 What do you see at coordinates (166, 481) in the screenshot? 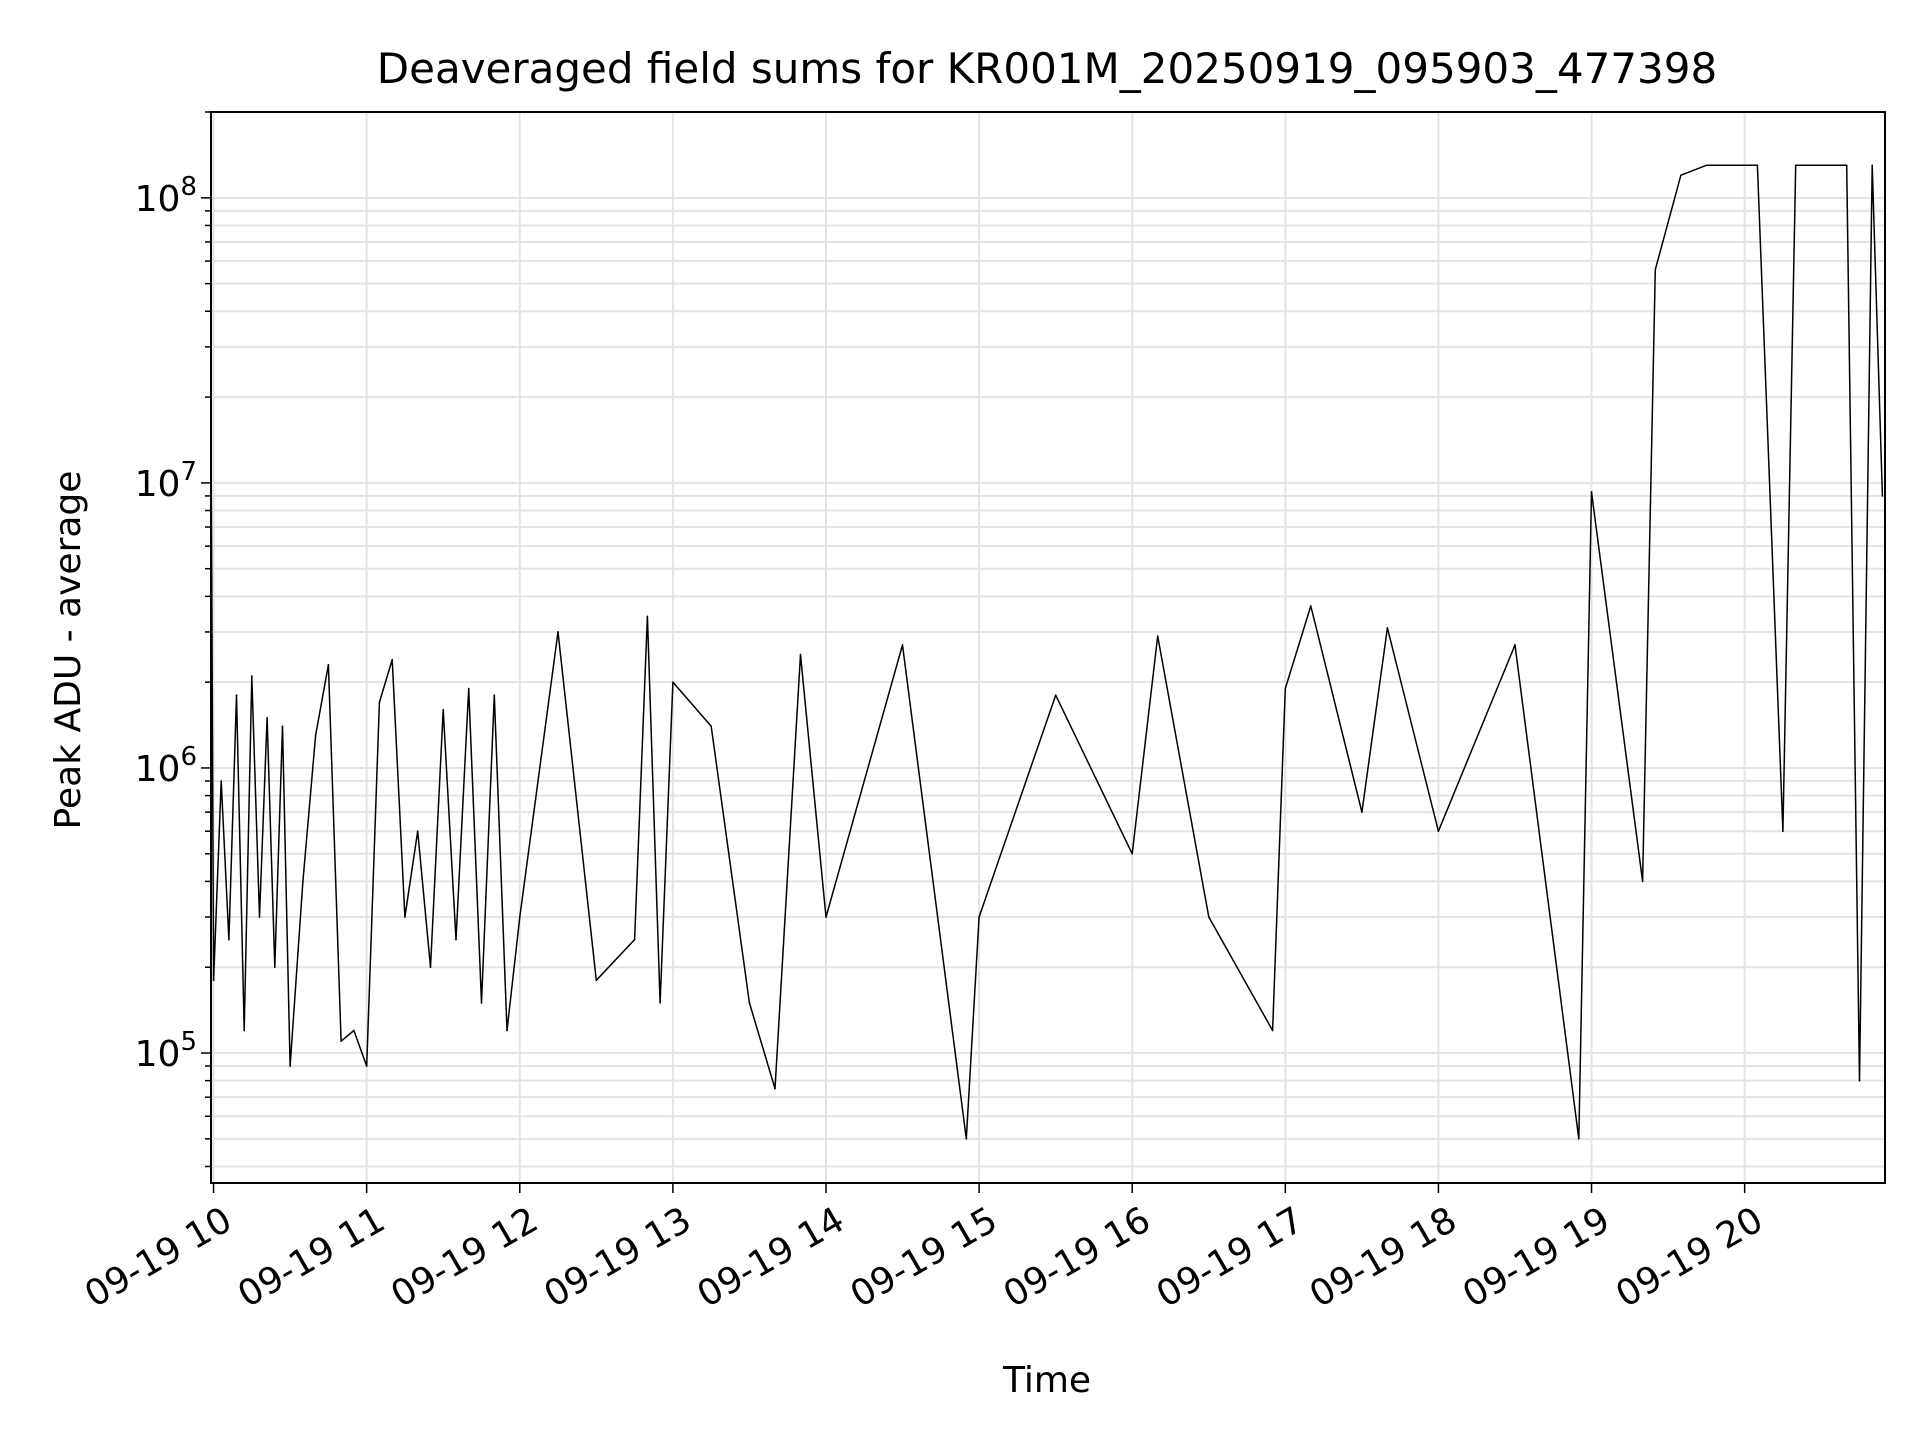
I see `y-tick-label: 10⁷` at bounding box center [166, 481].